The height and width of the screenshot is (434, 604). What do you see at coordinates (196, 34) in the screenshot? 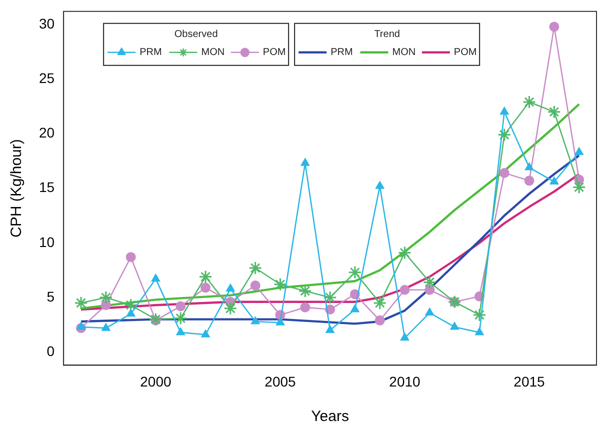
I see `annotation: Observed` at bounding box center [196, 34].